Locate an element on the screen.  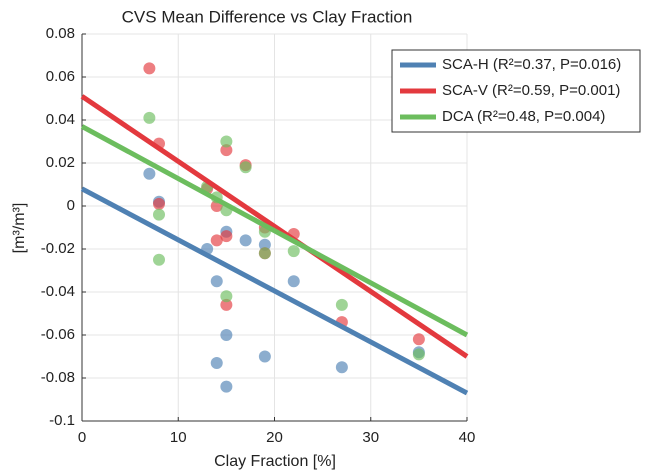
legend-label: SCA-H (R²=0.37, P=0.016) is located at coordinates (531, 64).